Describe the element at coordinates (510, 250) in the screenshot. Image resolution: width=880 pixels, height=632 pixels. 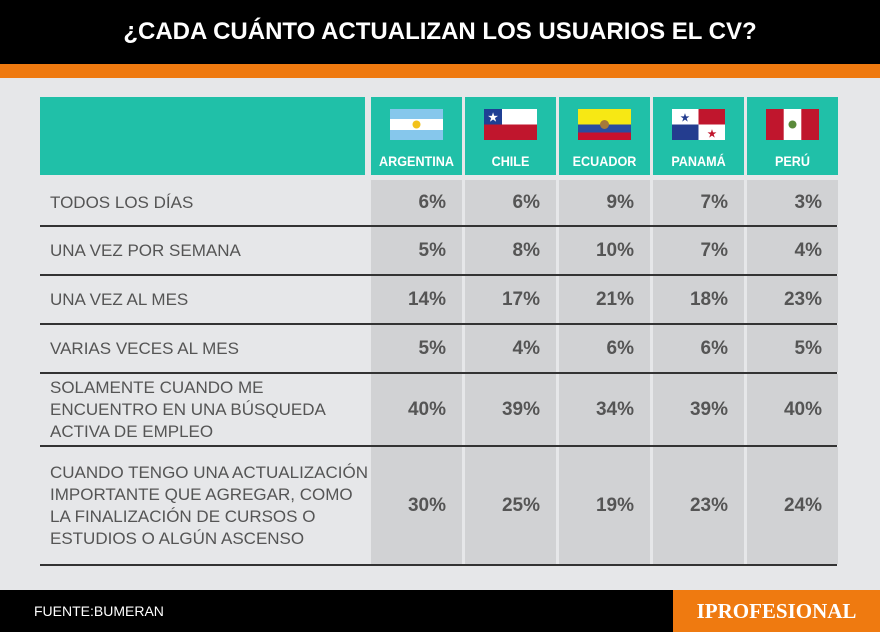
I see `value-cell: 8%` at that location.